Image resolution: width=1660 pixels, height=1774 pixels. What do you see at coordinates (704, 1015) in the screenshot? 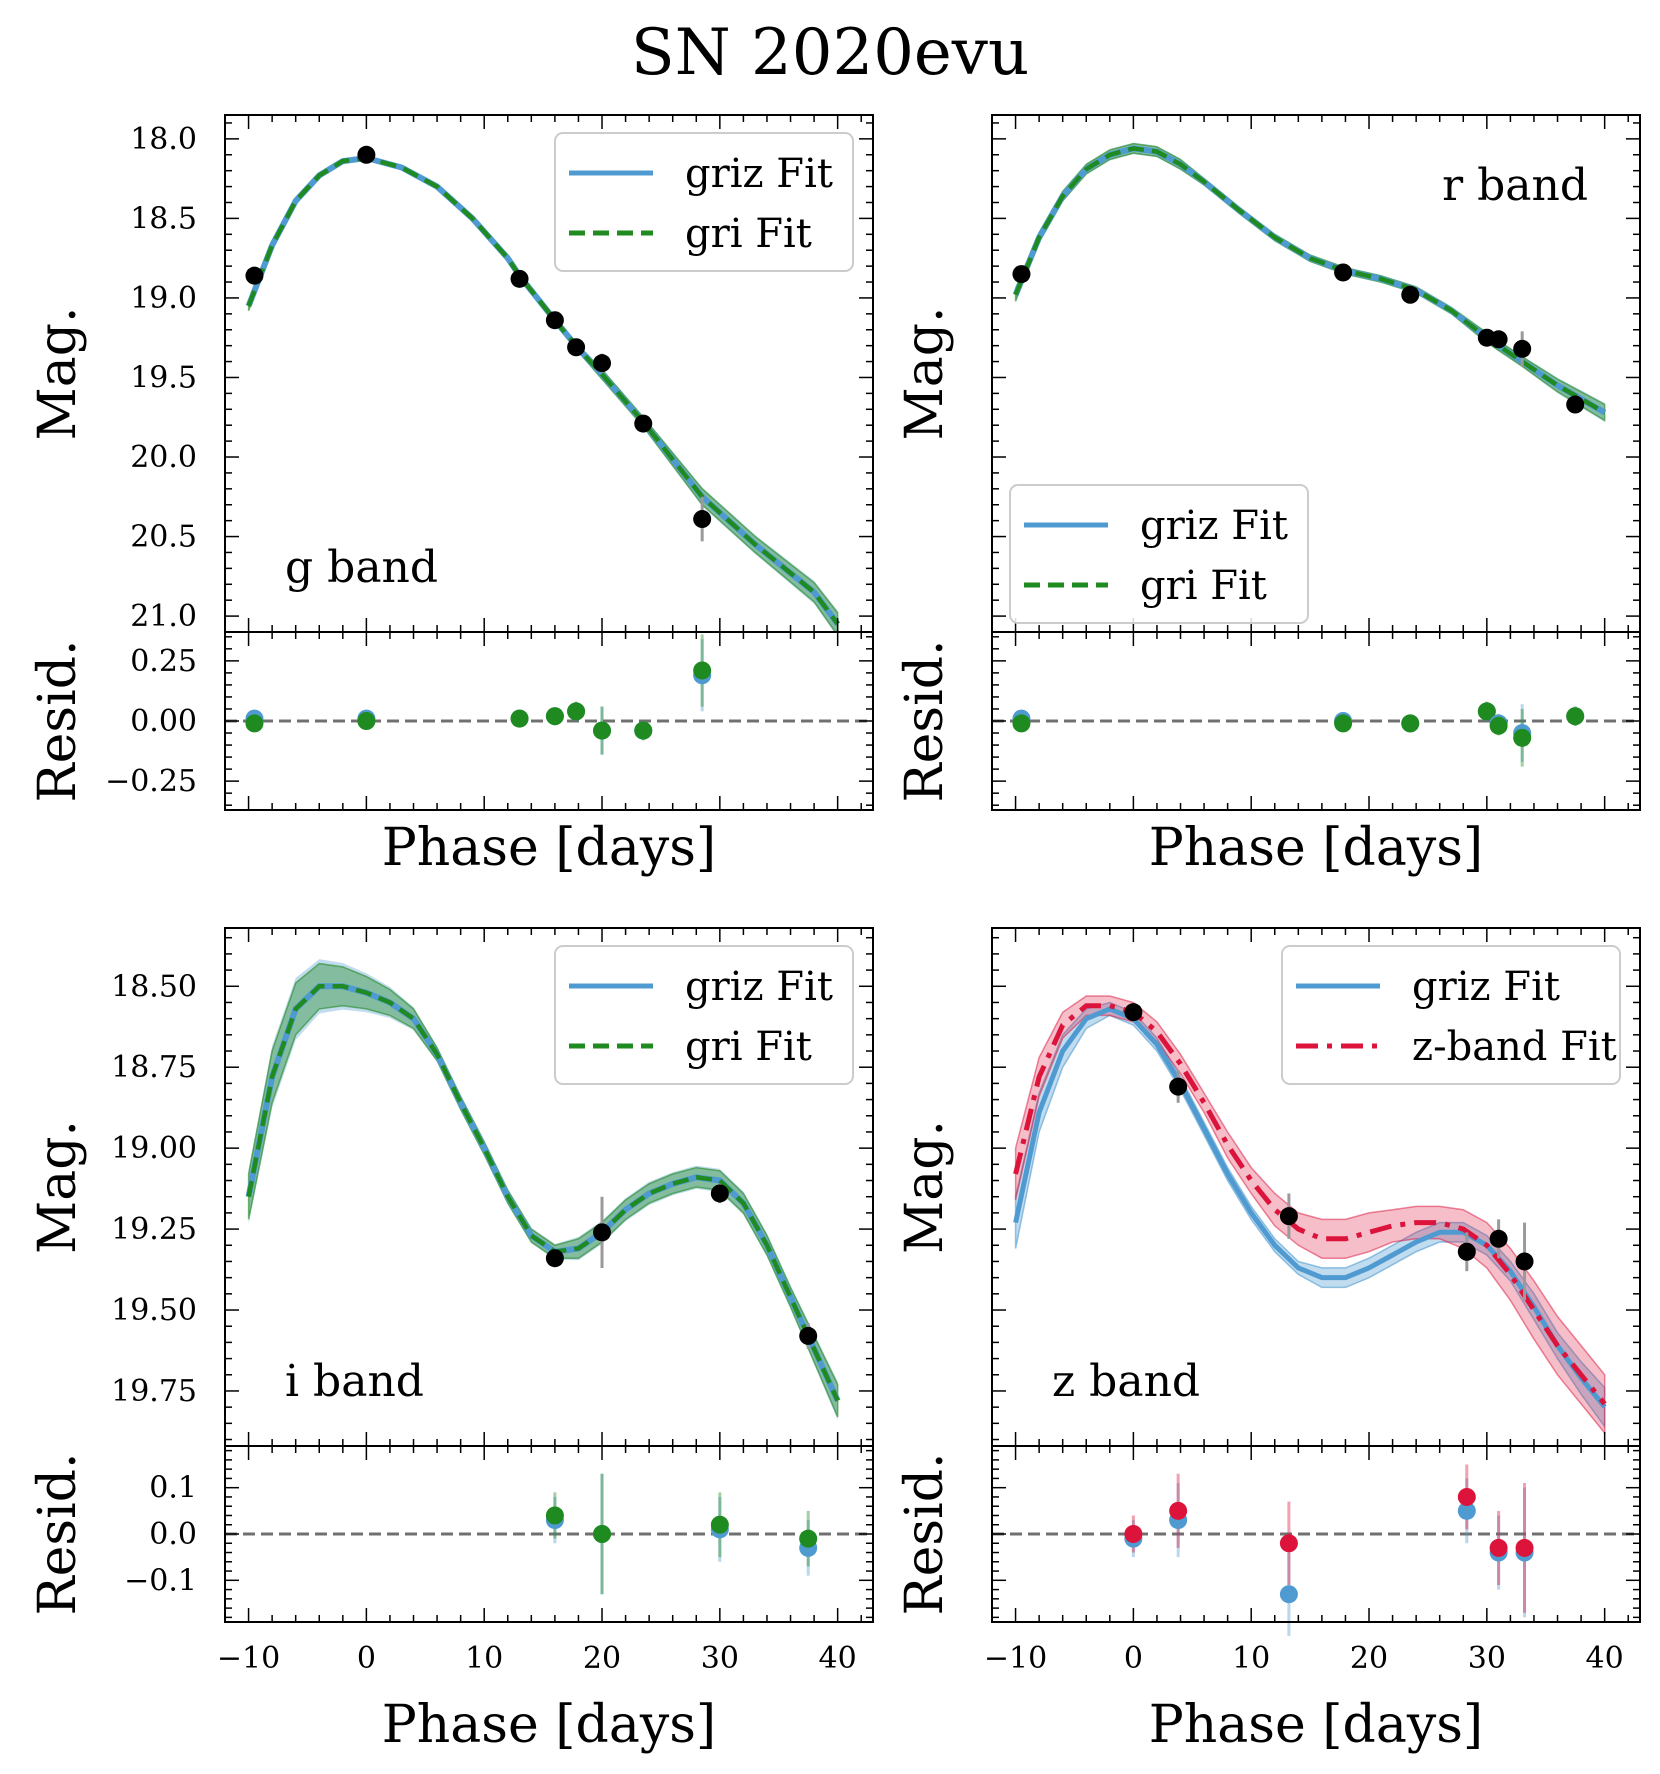
I see `legend-box-i` at bounding box center [704, 1015].